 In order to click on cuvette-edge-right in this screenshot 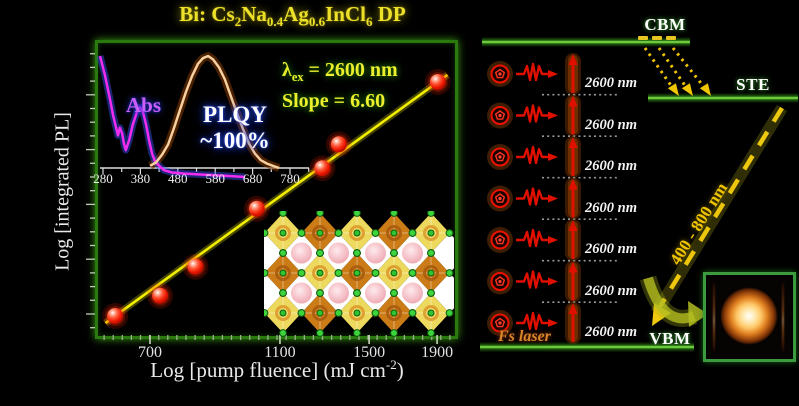, I will do `click(783, 317)`.